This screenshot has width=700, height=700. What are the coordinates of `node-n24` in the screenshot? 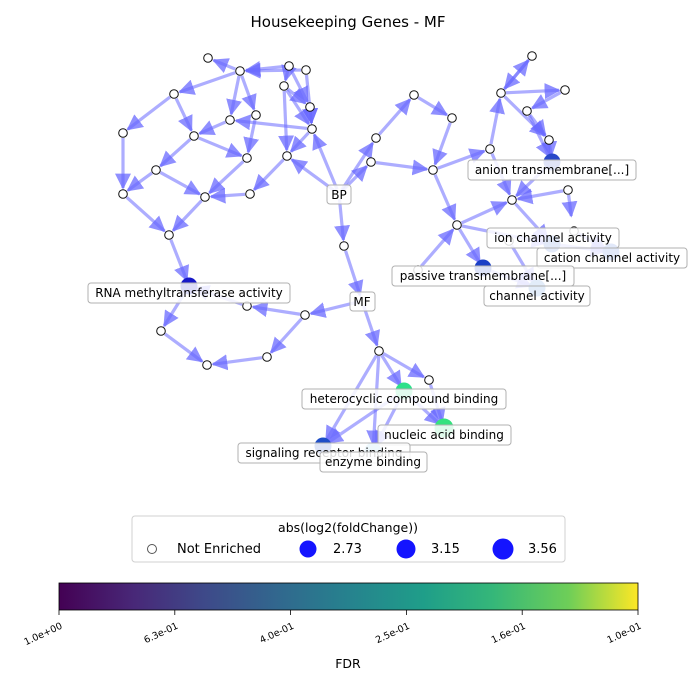 It's located at (207, 365).